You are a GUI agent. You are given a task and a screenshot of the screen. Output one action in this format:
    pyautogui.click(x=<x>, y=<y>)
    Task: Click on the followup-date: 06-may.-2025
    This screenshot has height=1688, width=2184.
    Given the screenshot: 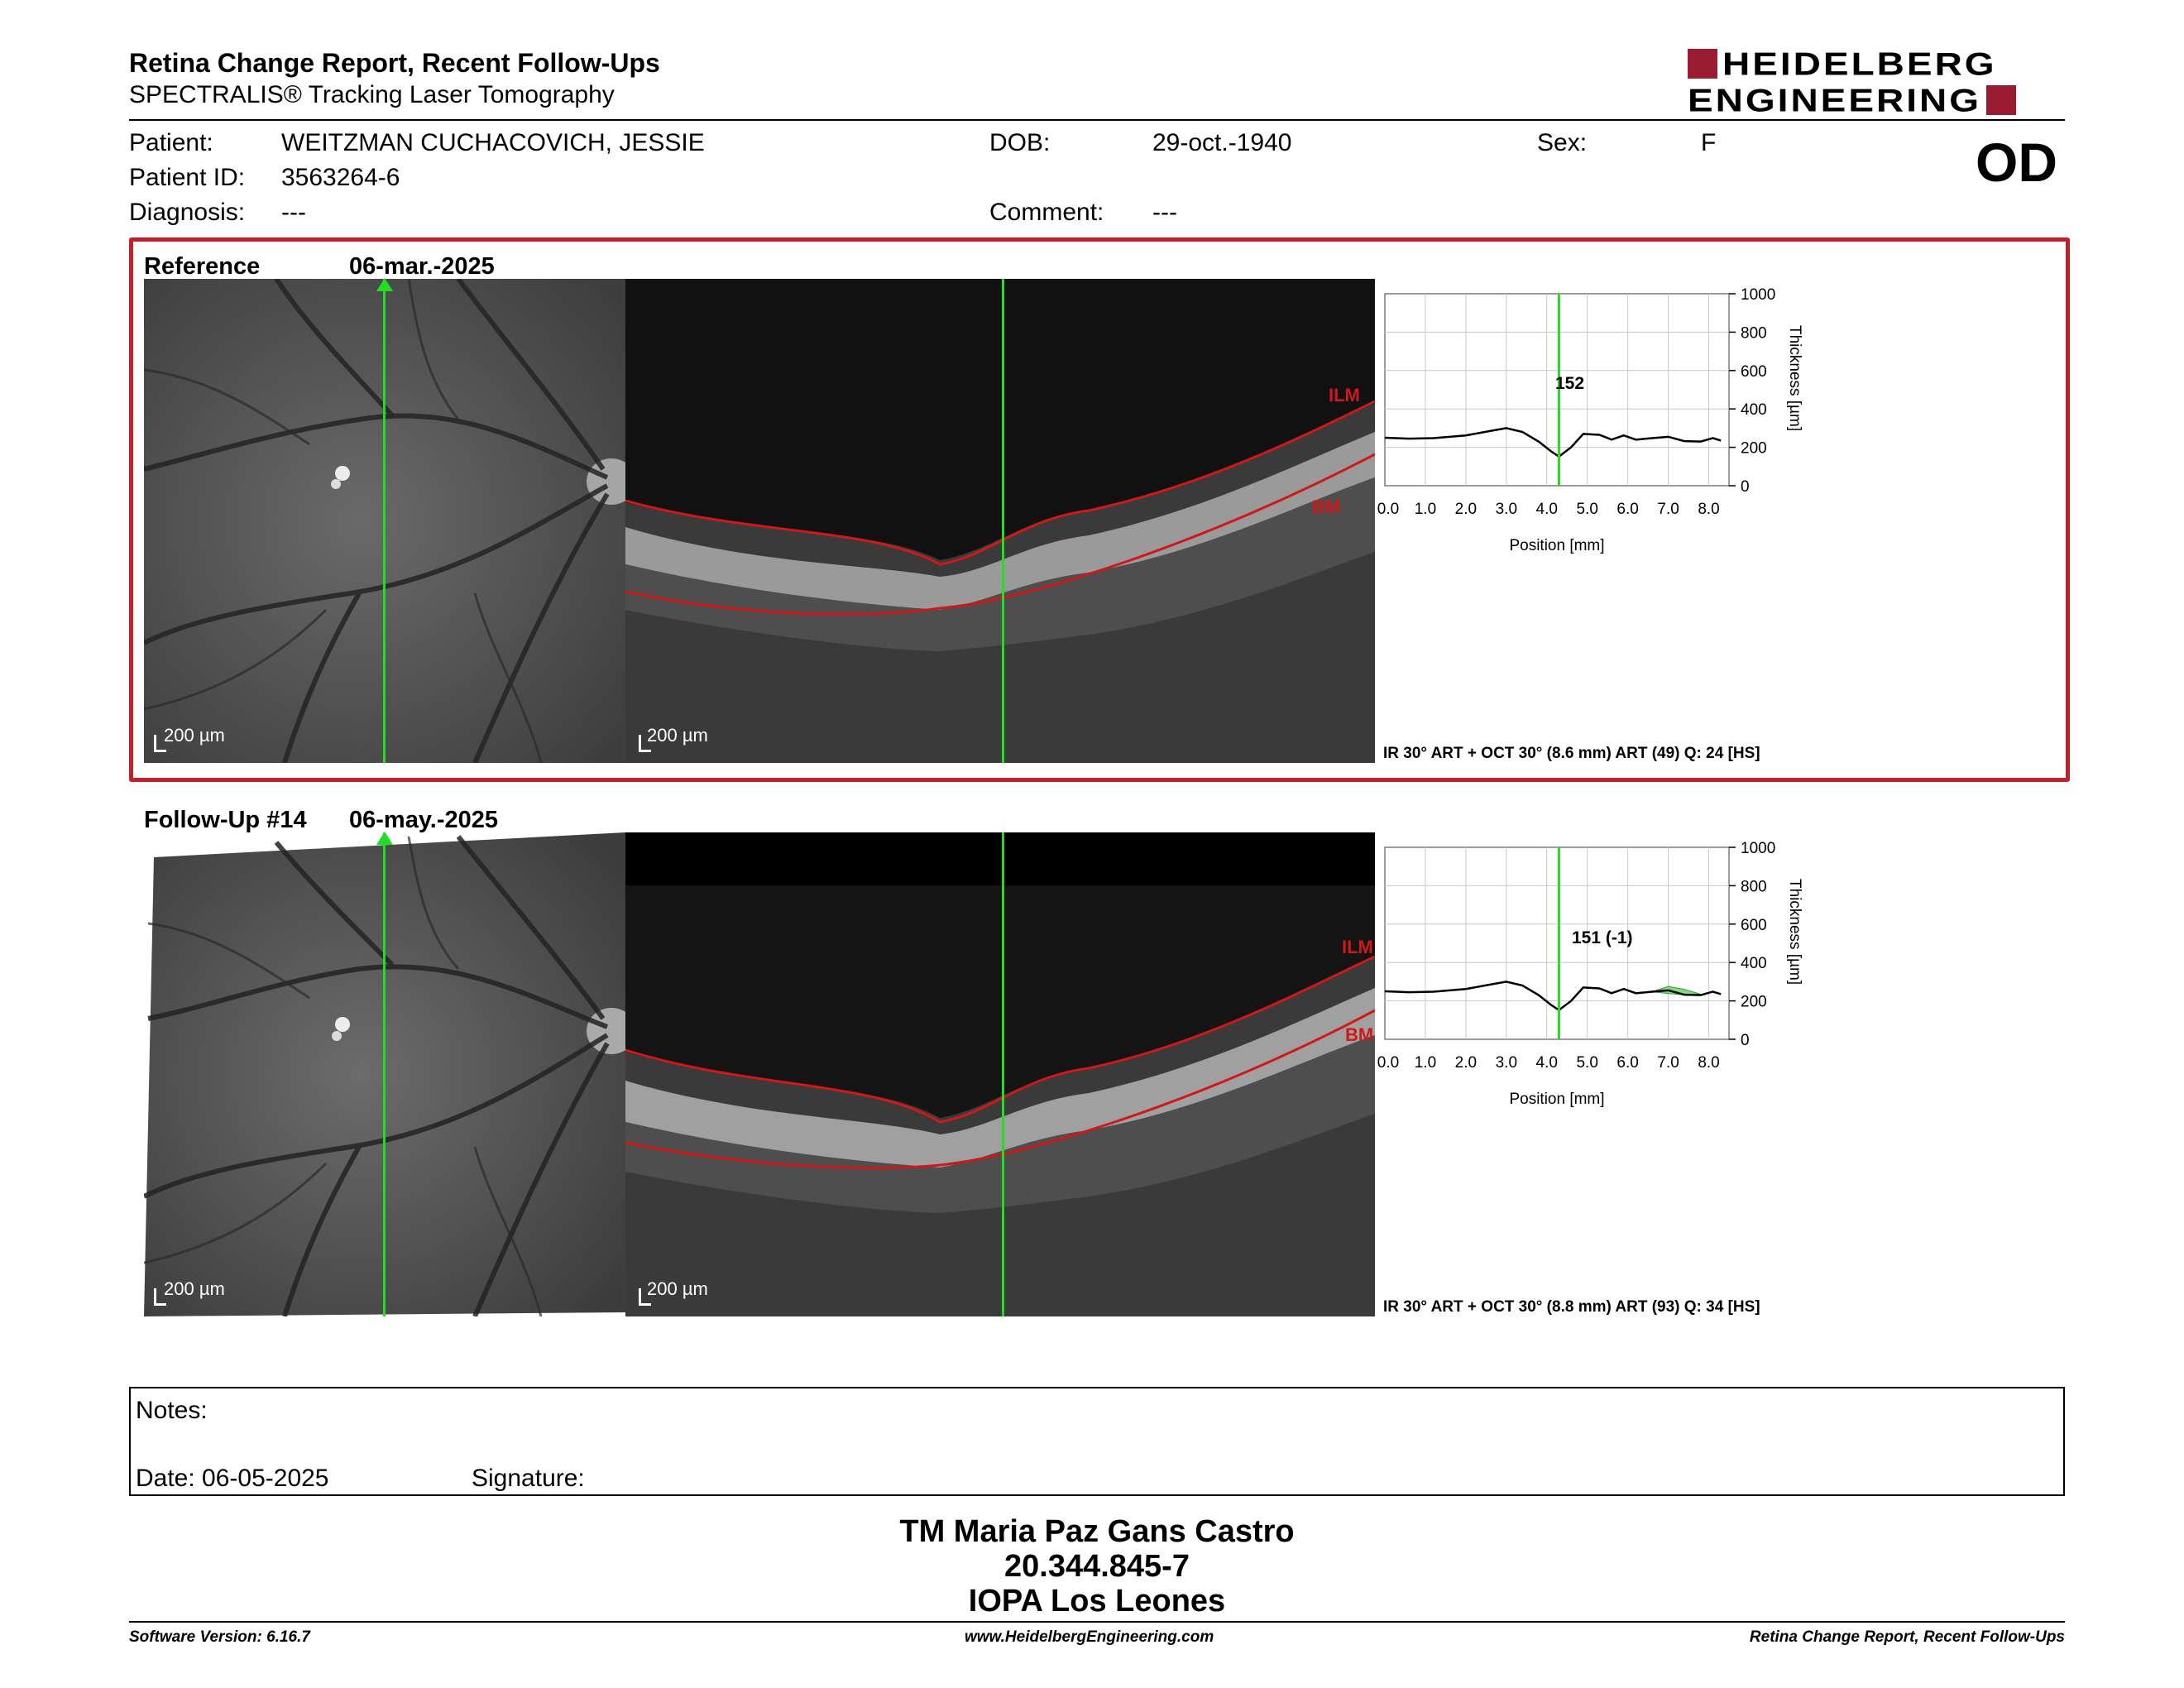 What is the action you would take?
    pyautogui.click(x=424, y=820)
    